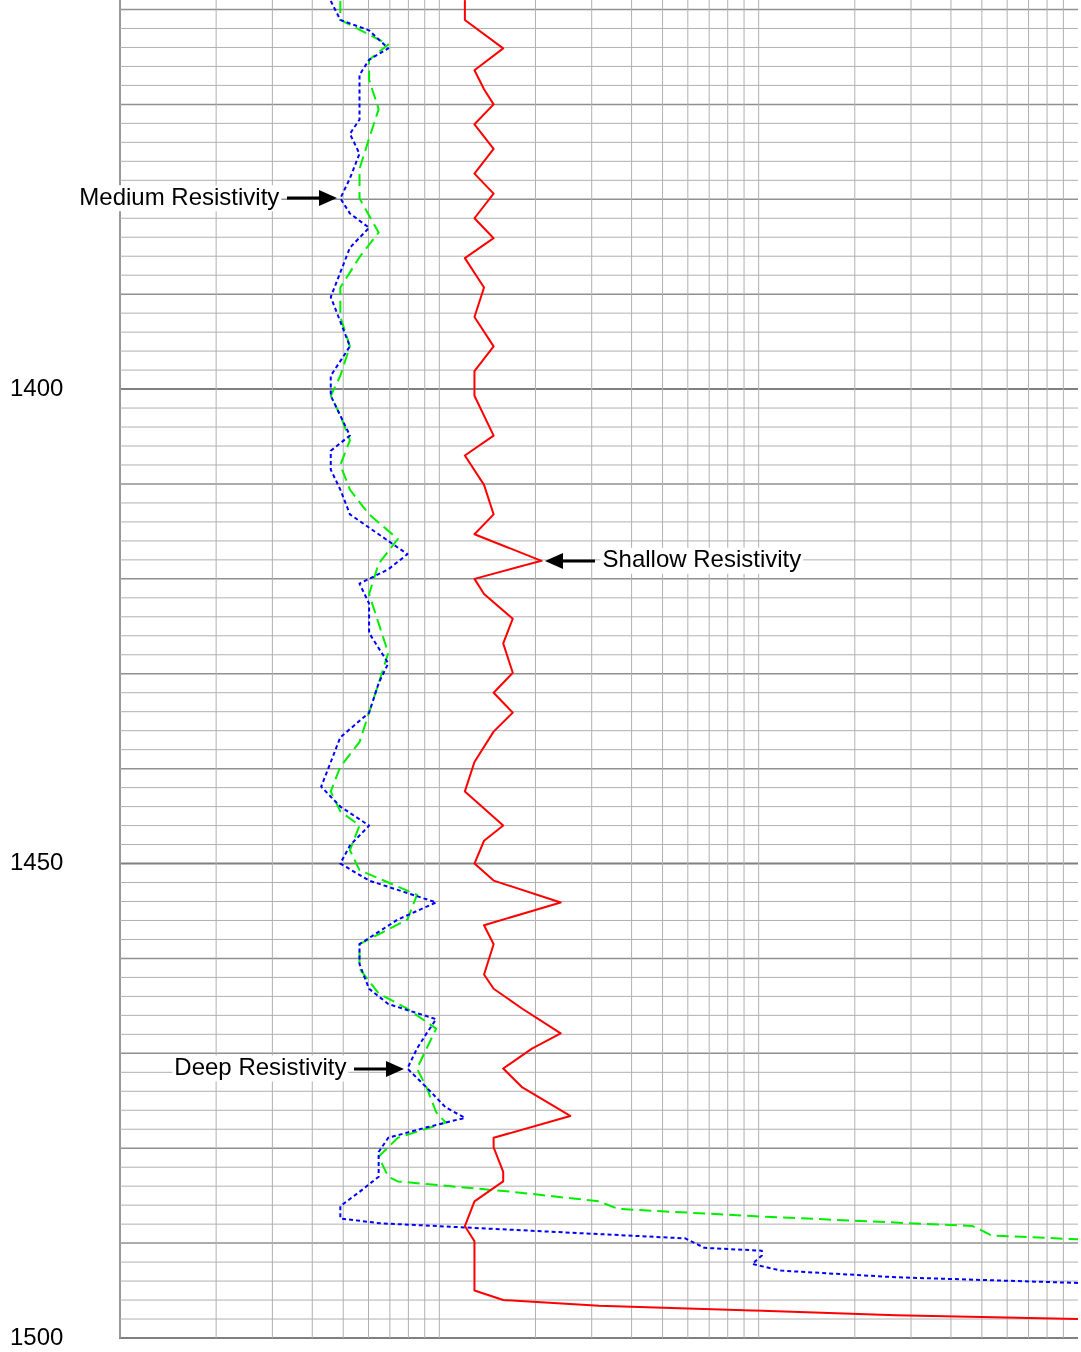  What do you see at coordinates (702, 559) in the screenshot?
I see `annotation: Shallow Resistivity` at bounding box center [702, 559].